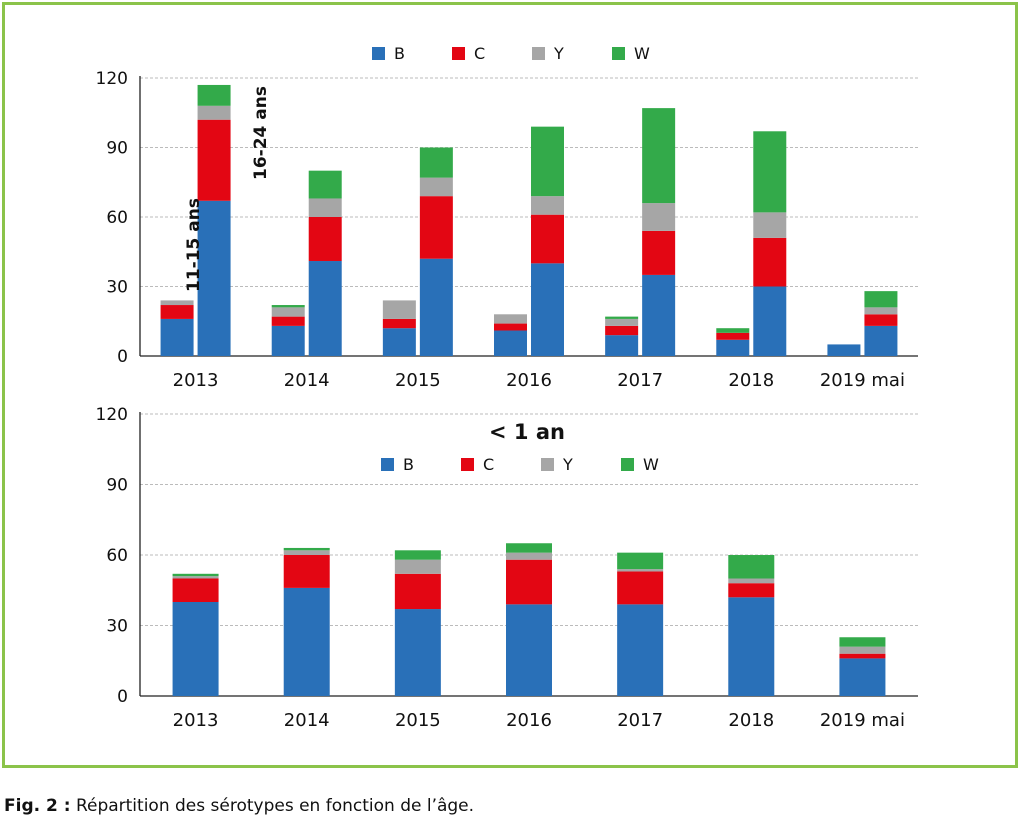 The height and width of the screenshot is (824, 1024). What do you see at coordinates (117, 627) in the screenshot?
I see `y-tick-label: 30` at bounding box center [117, 627].